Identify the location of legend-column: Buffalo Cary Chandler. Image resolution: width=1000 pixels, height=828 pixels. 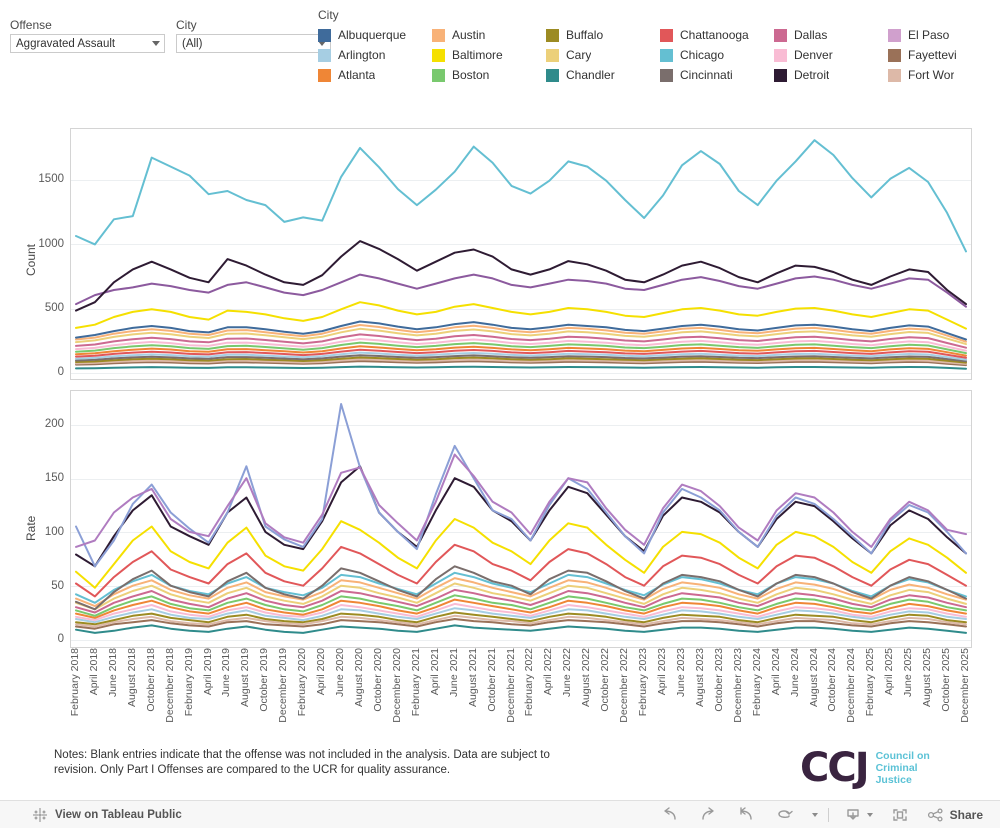
(603, 55).